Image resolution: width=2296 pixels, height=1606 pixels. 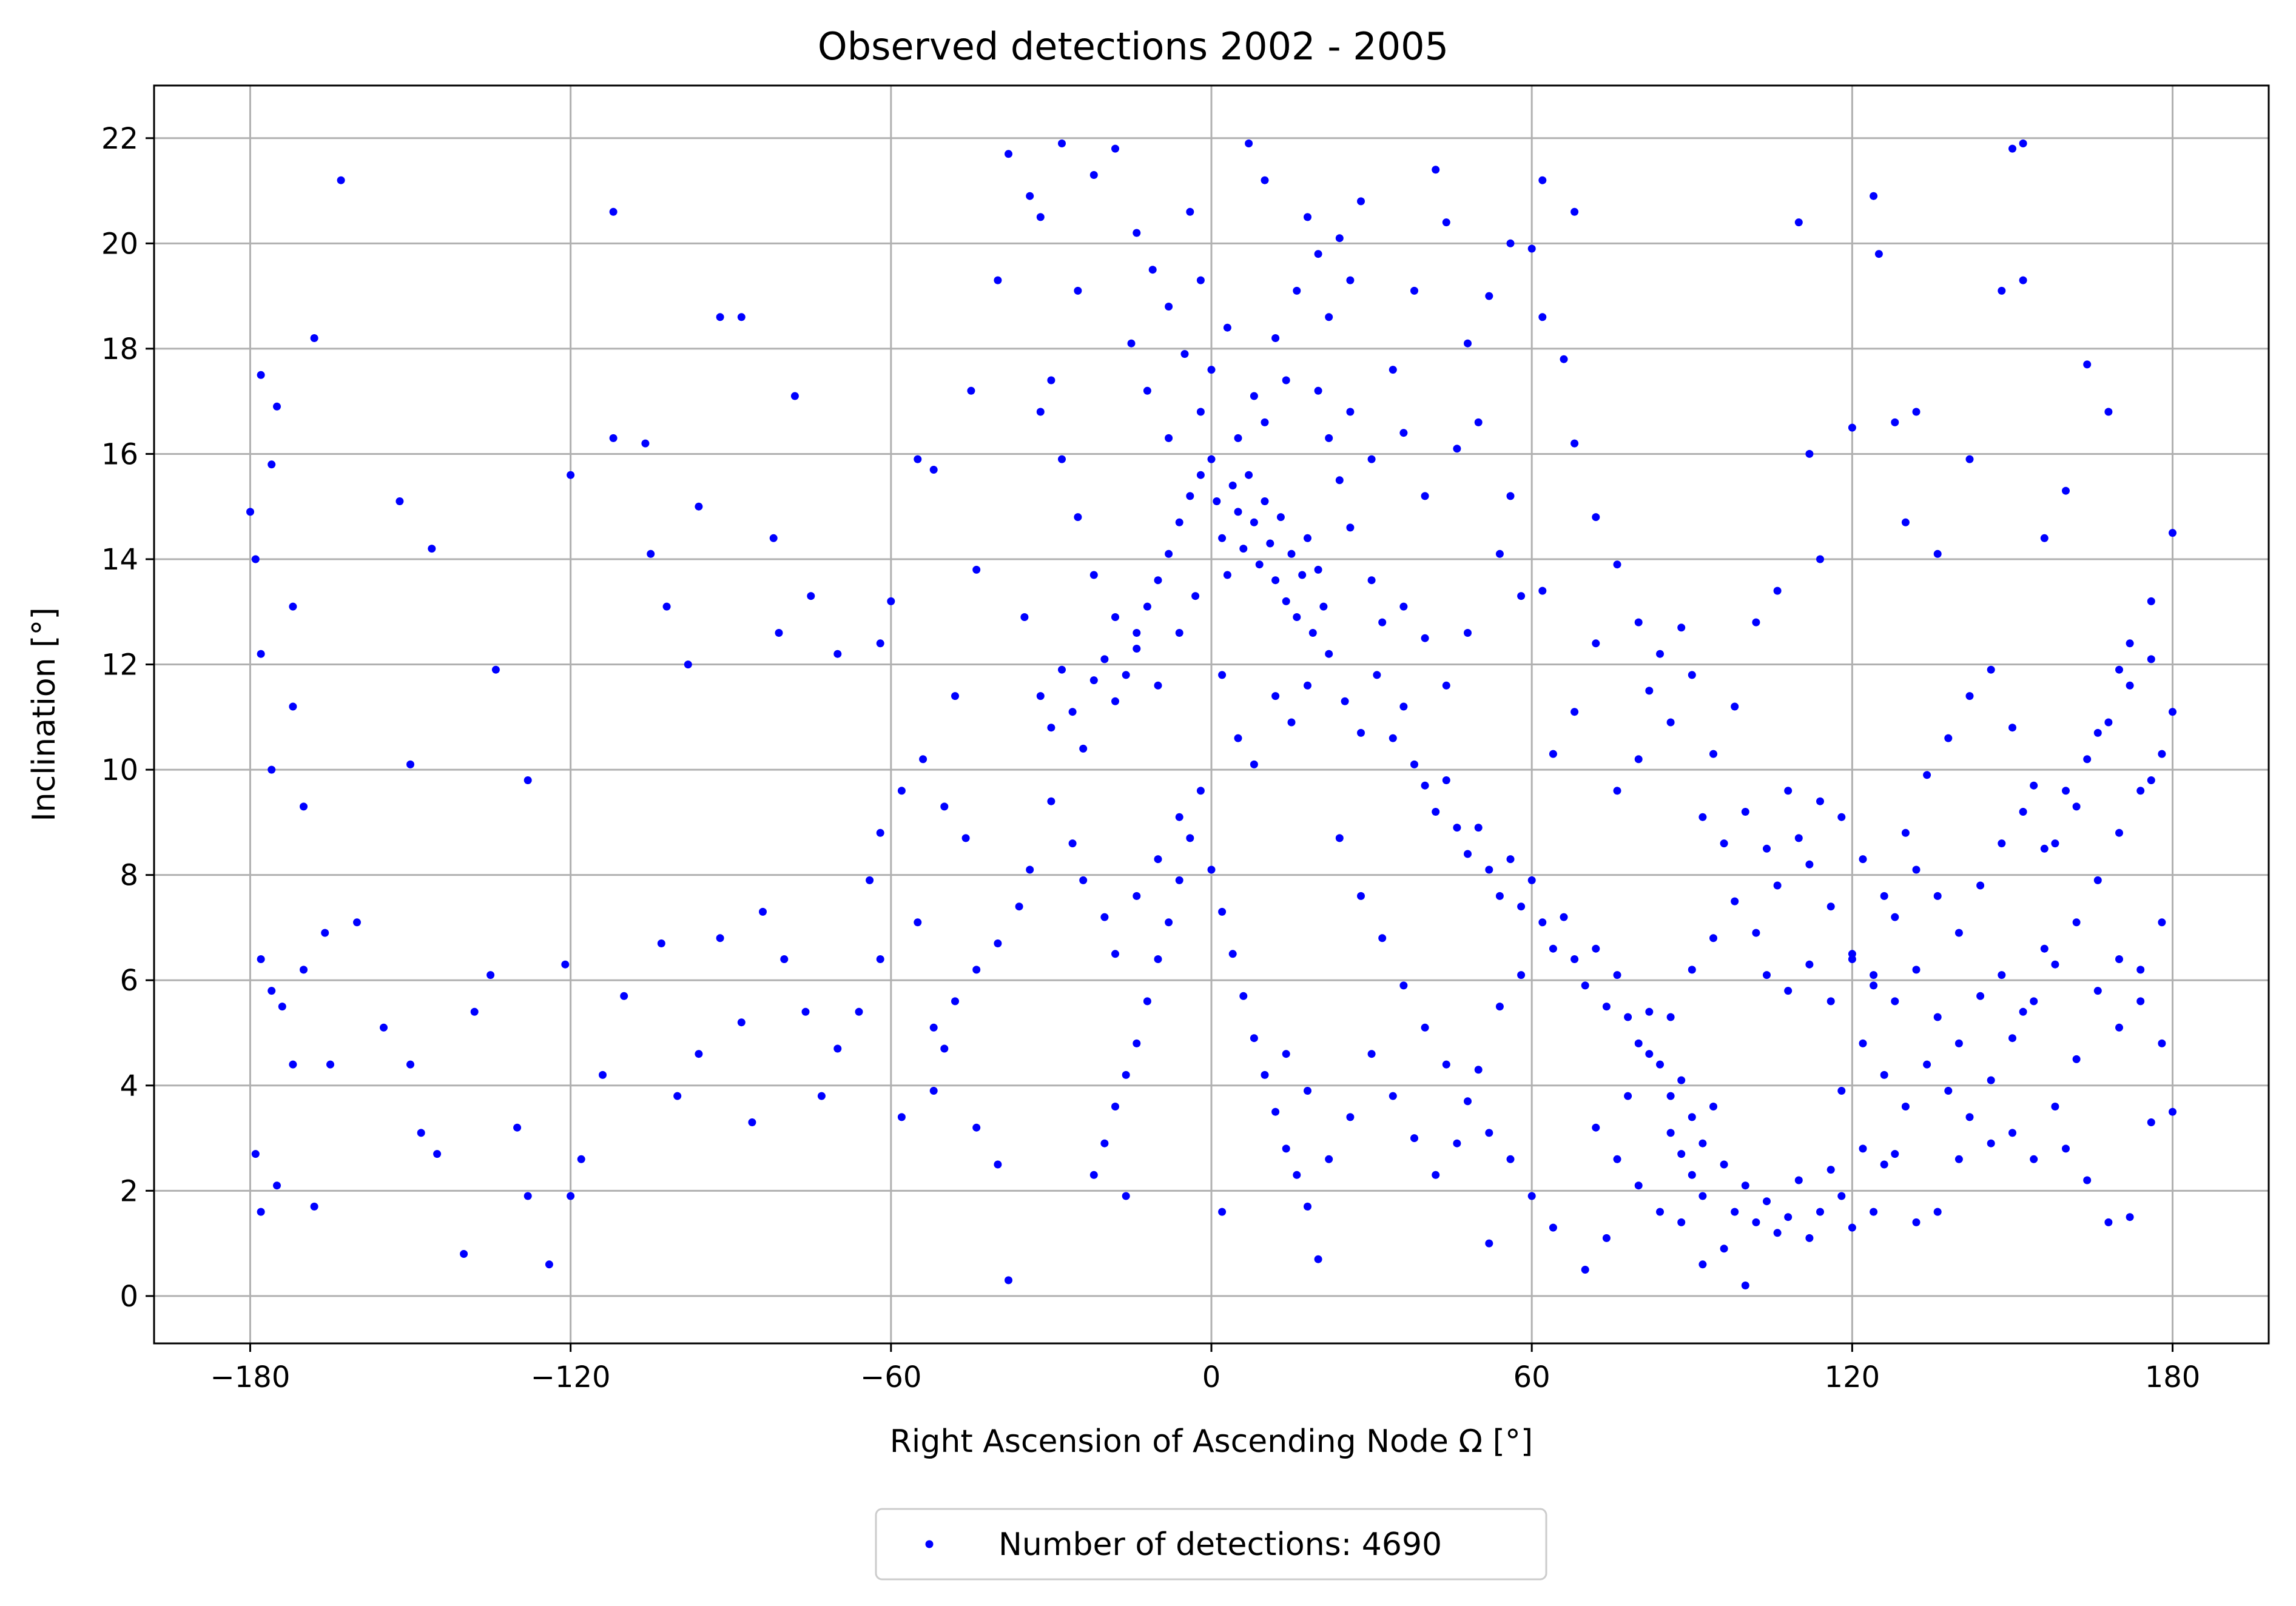 What do you see at coordinates (129, 981) in the screenshot?
I see `y-tick-label: 6` at bounding box center [129, 981].